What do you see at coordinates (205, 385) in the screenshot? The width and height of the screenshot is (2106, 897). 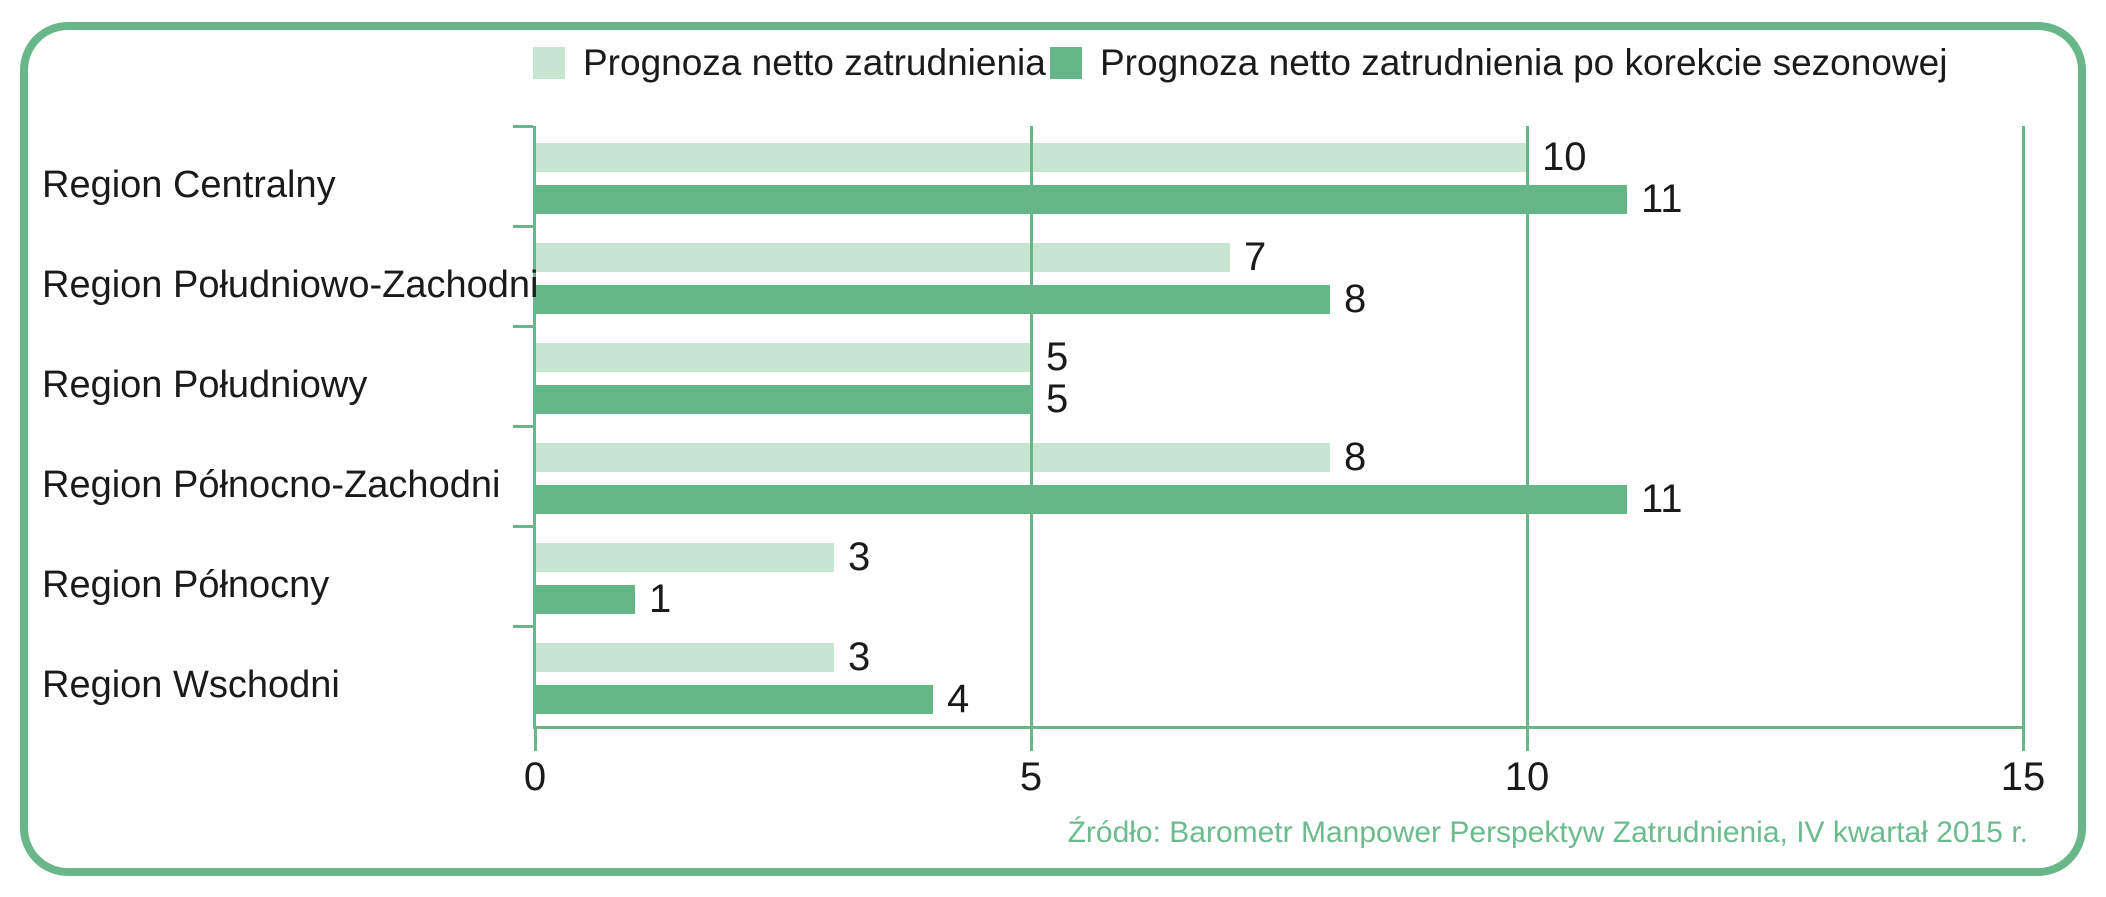 I see `category-label-3: Region Południowy` at bounding box center [205, 385].